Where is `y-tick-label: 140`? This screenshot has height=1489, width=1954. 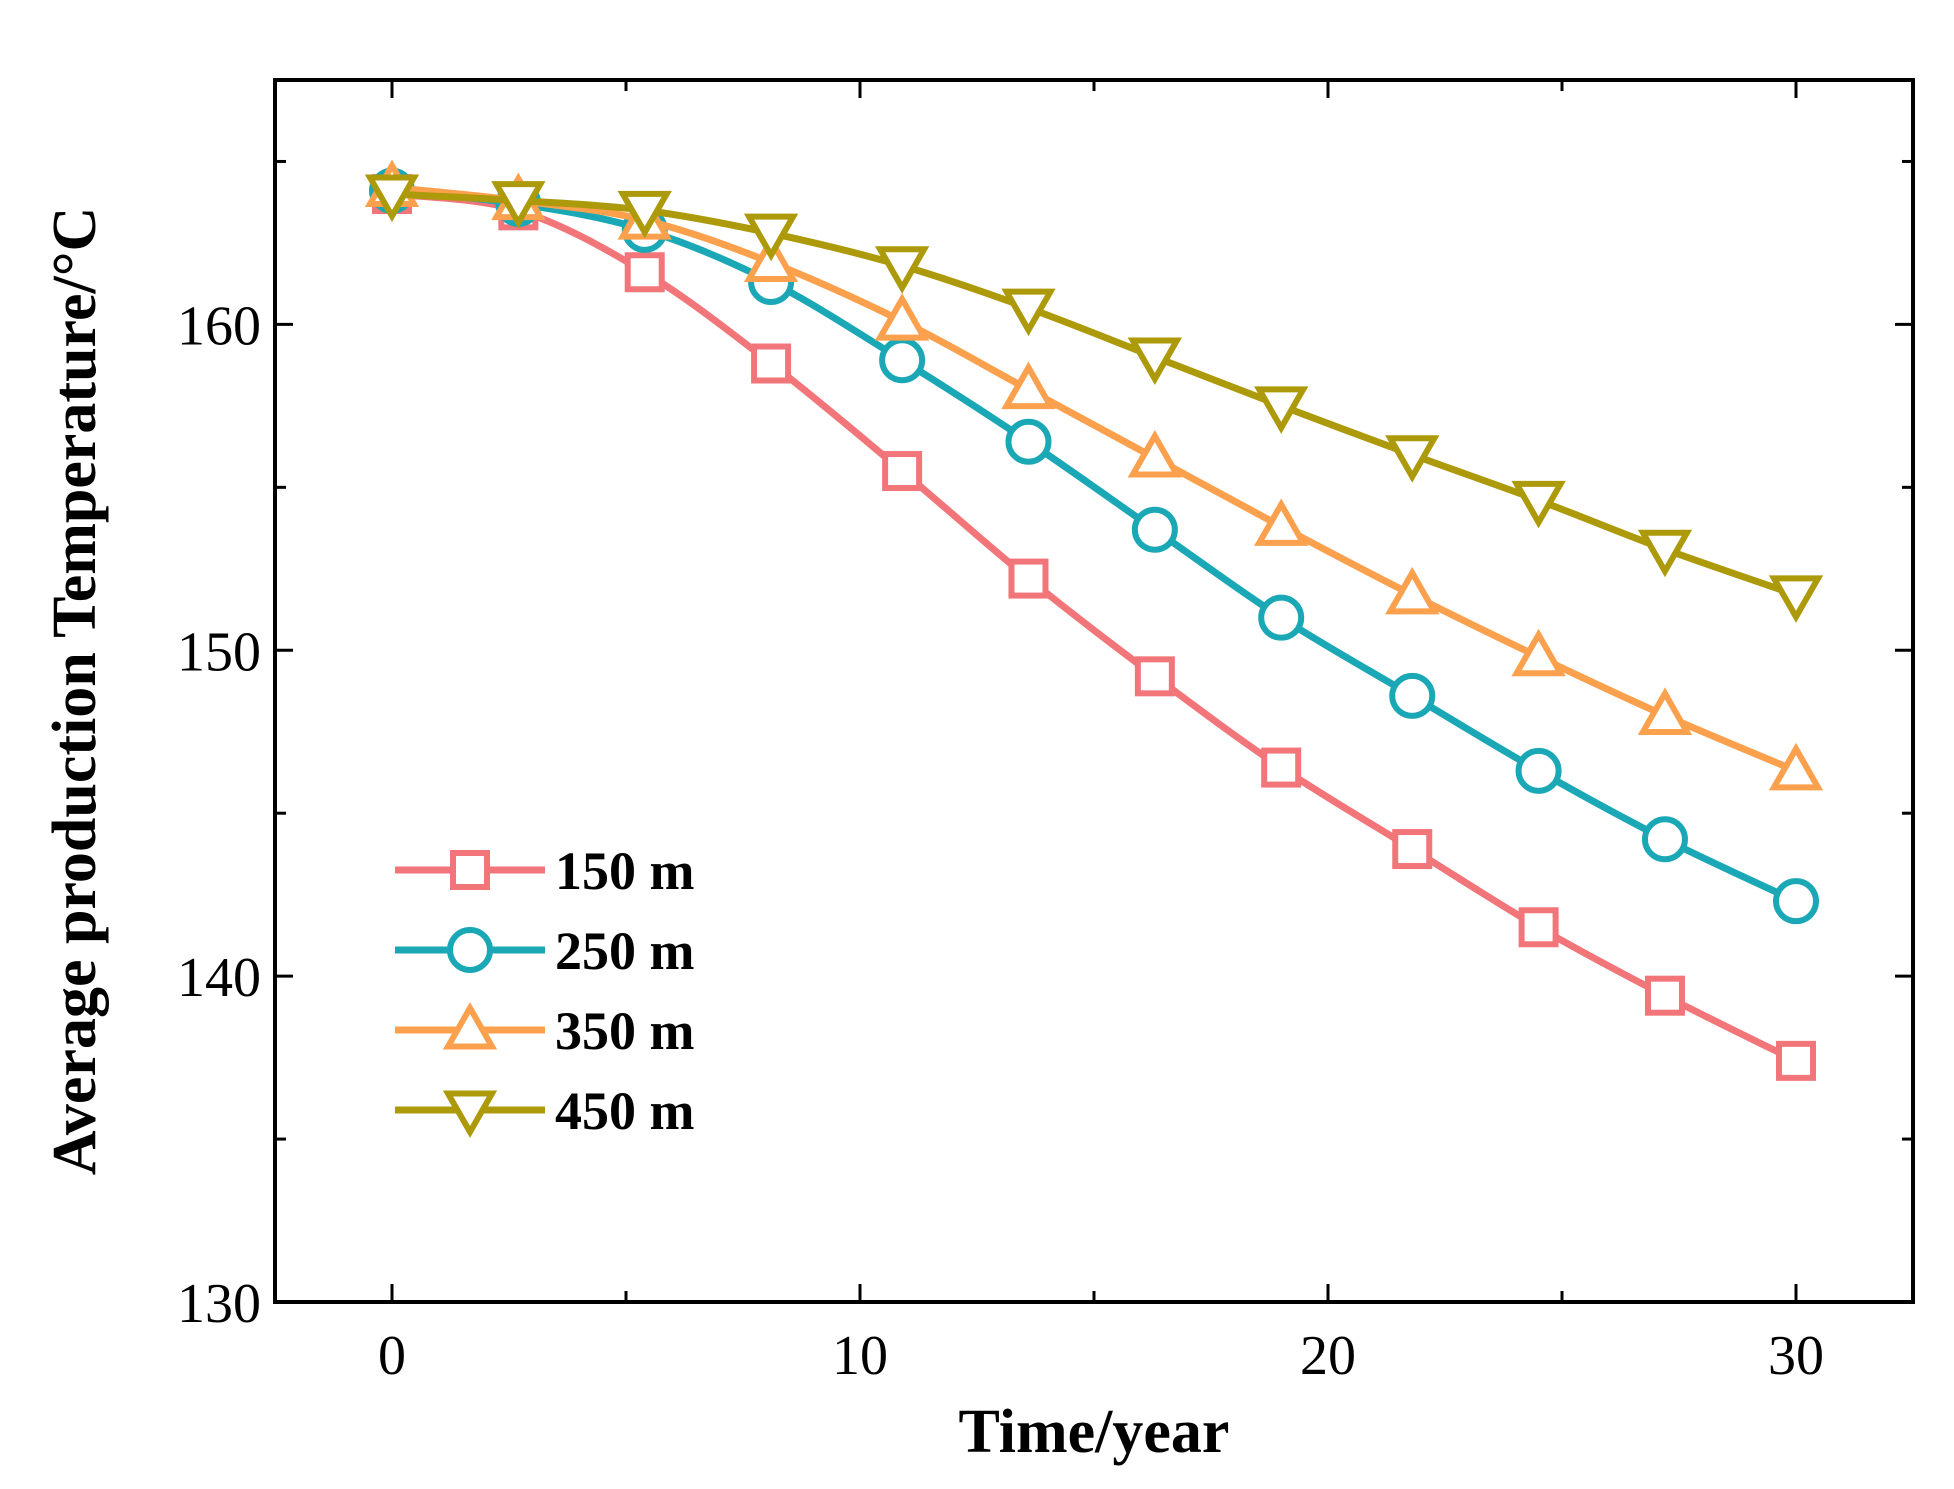
y-tick-label: 140 is located at coordinates (219, 978).